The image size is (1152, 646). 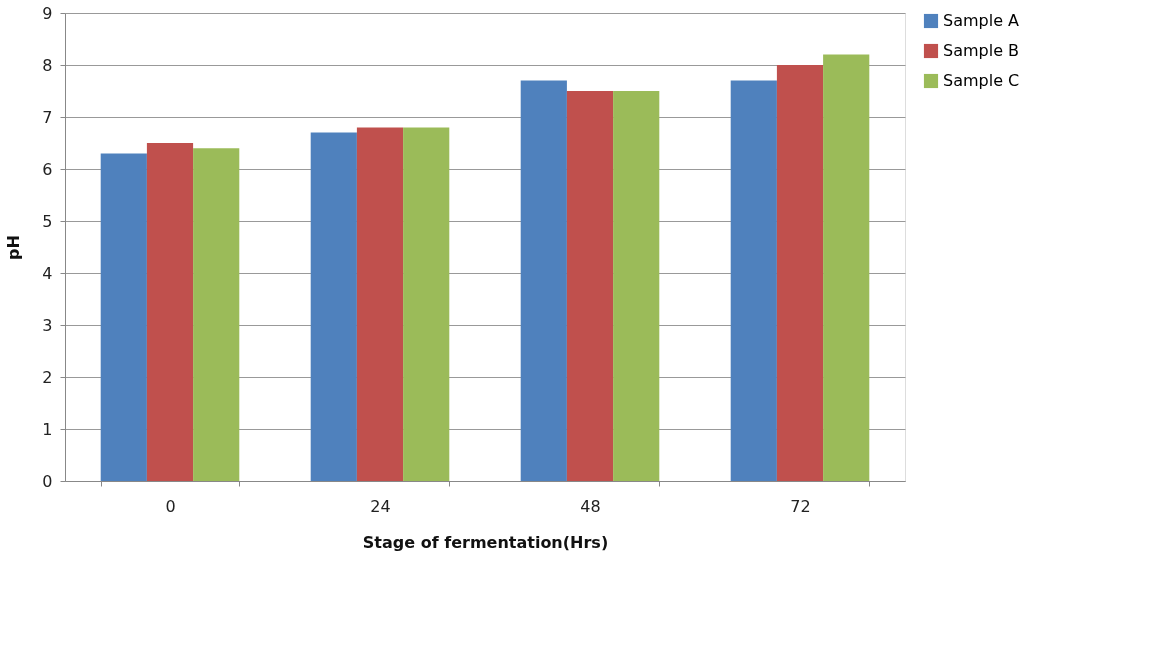 I want to click on legend-label: Sample A, so click(x=981, y=20).